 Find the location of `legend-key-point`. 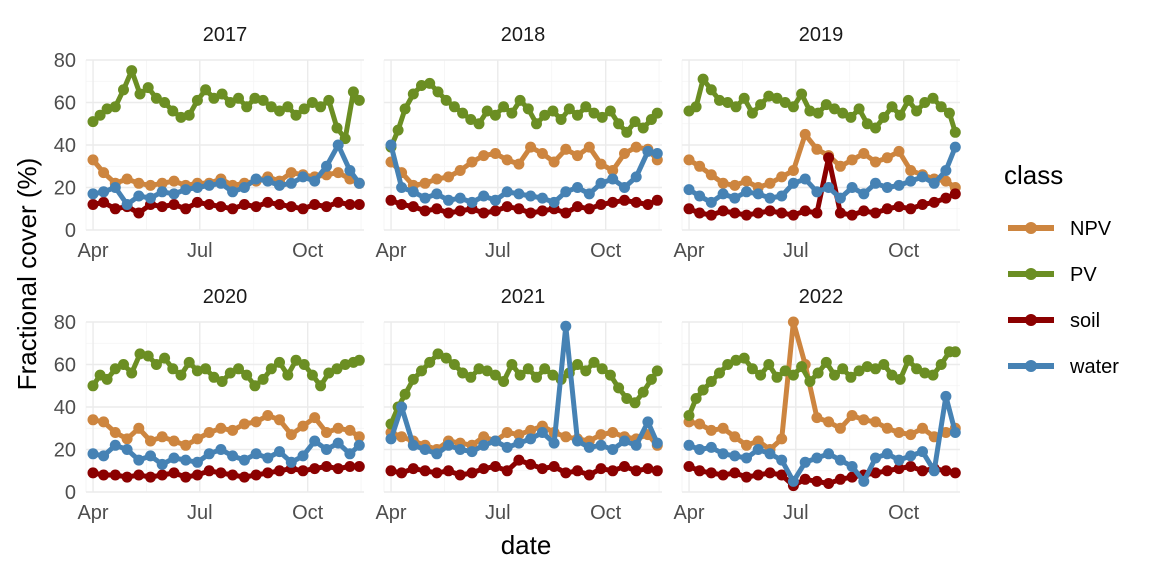

legend-key-point is located at coordinates (1031, 228).